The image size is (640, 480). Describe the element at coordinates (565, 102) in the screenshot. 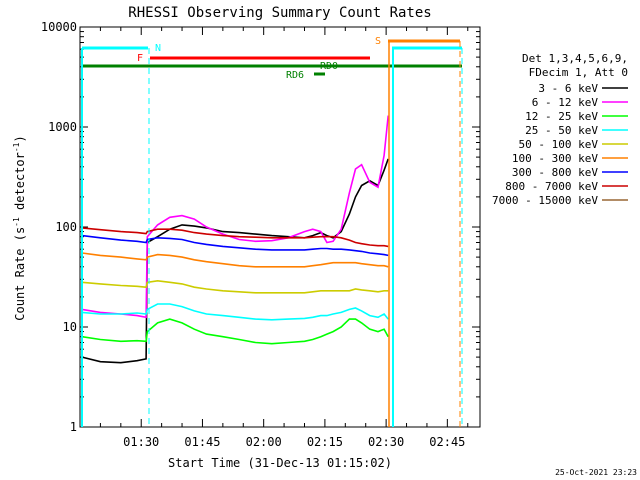

I see `legend-label: 6 - 12 keV` at that location.